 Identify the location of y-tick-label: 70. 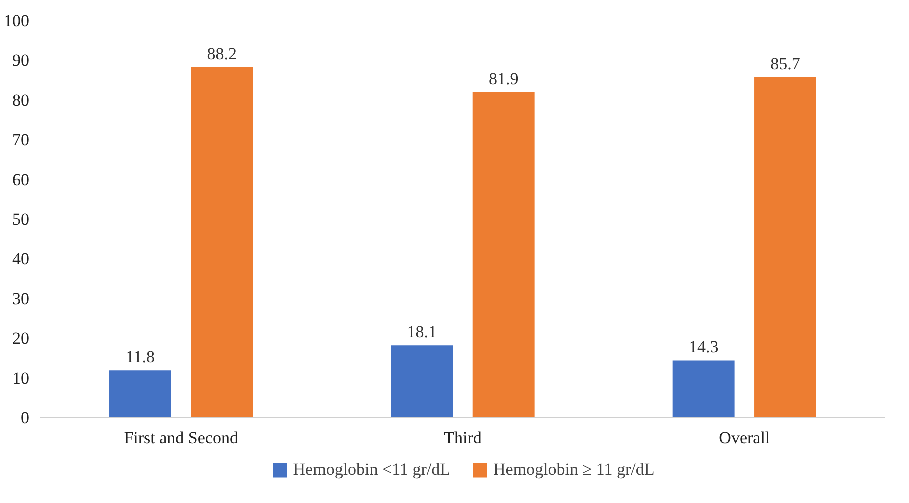
(21, 140).